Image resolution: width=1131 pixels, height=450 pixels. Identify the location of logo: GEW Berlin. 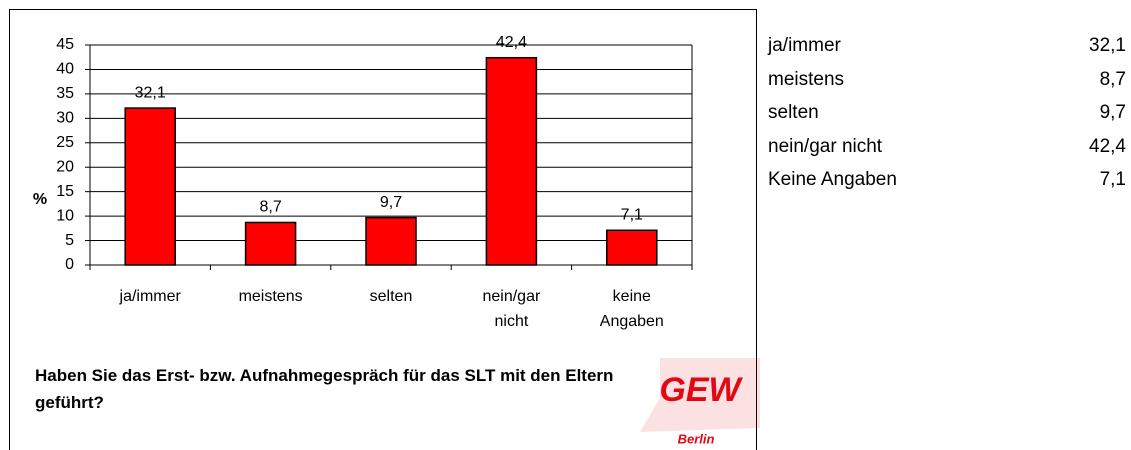
(700, 402).